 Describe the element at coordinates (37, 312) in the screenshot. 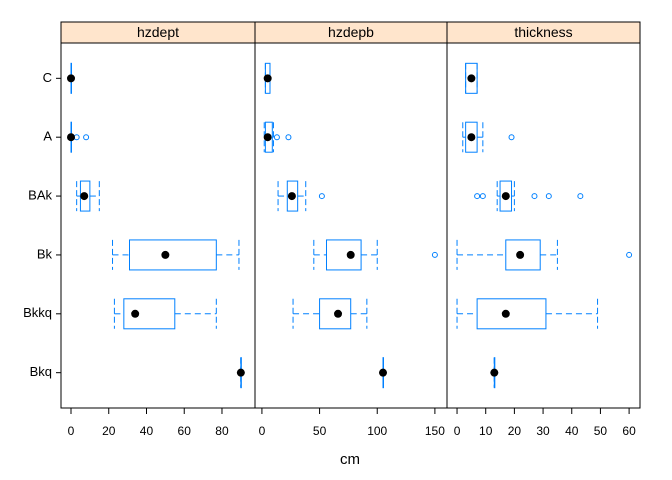

I see `y-tick-label: Bkkq` at that location.